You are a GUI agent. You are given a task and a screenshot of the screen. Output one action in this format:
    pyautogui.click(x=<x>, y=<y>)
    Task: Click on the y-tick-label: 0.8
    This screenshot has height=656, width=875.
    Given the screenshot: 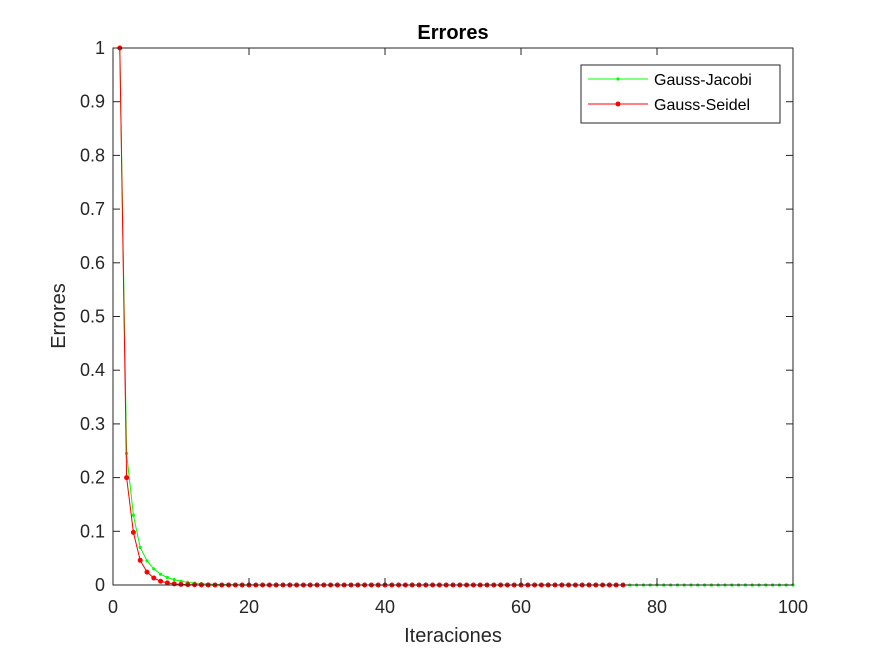 What is the action you would take?
    pyautogui.click(x=92, y=155)
    